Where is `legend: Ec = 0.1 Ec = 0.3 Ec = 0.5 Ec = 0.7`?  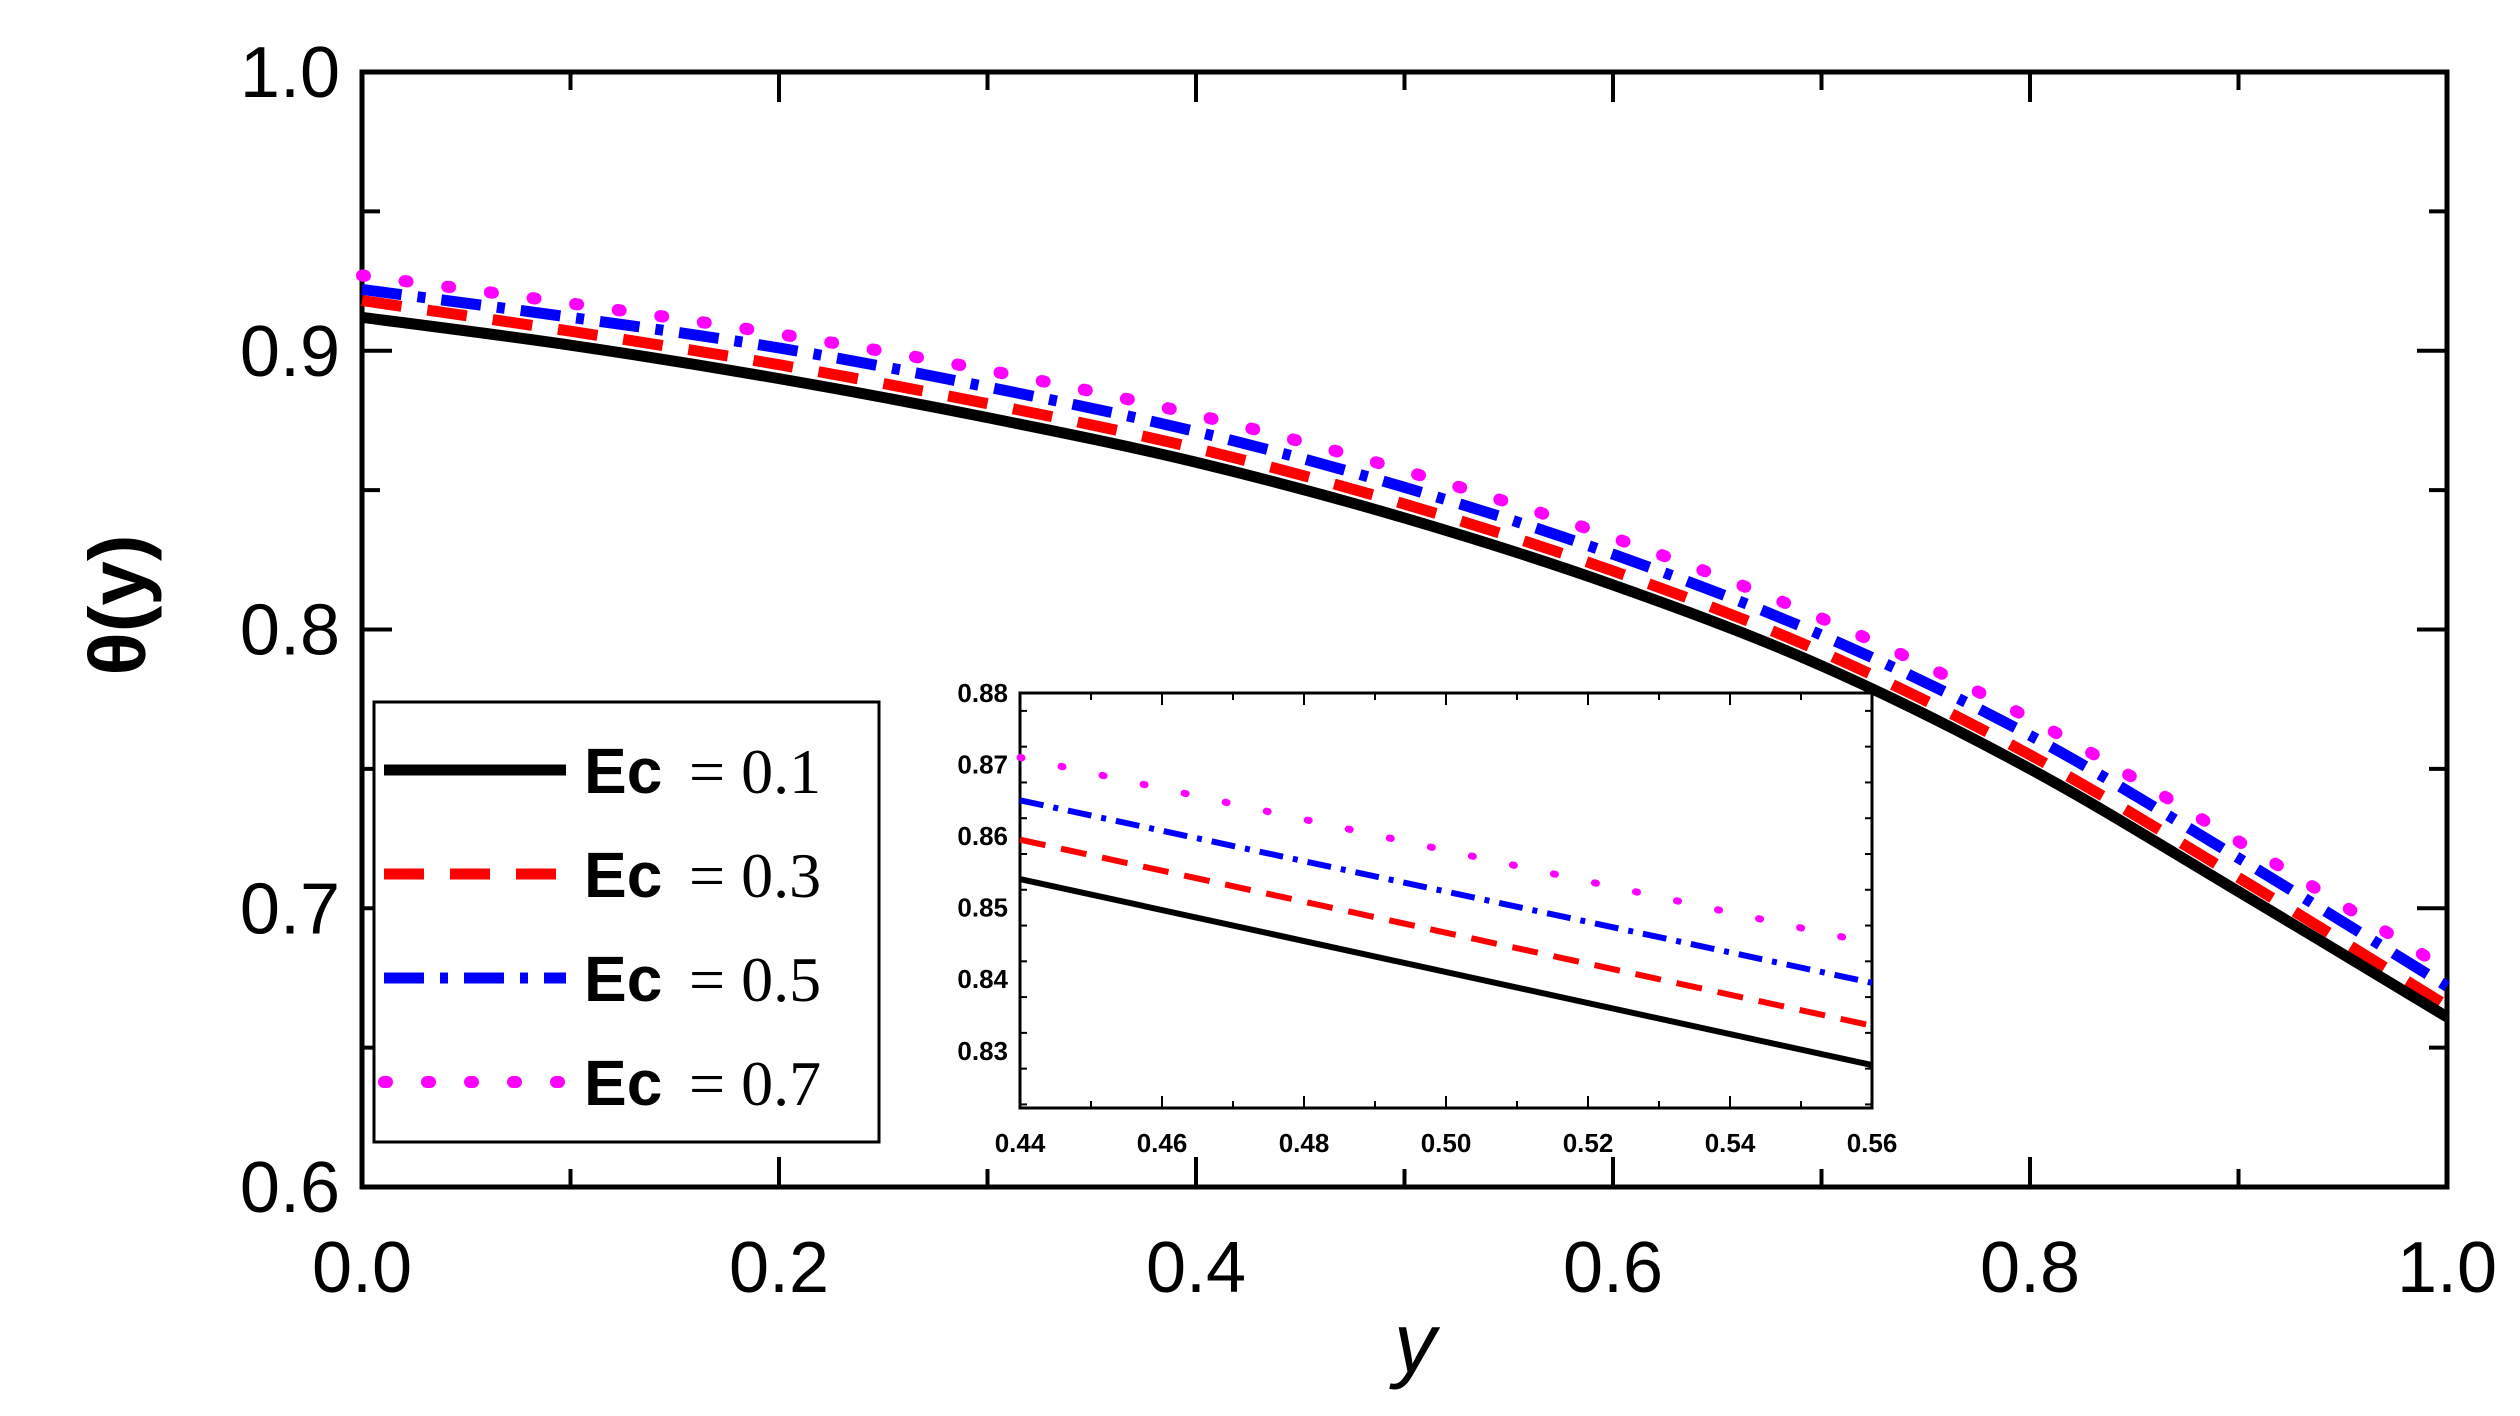 legend: Ec = 0.1 Ec = 0.3 Ec = 0.5 Ec = 0.7 is located at coordinates (626, 922).